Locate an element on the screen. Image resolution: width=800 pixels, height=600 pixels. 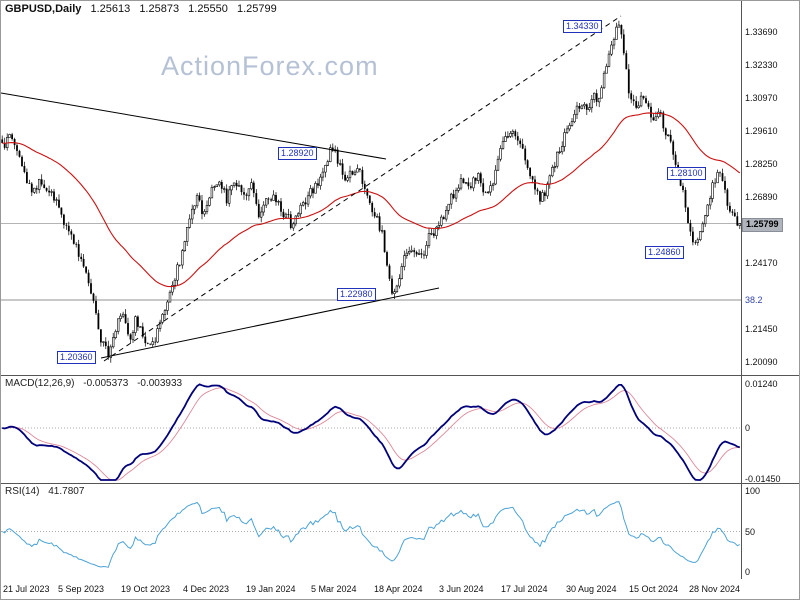
date-axis-label: 5 Sep 2023 is located at coordinates (81, 589).